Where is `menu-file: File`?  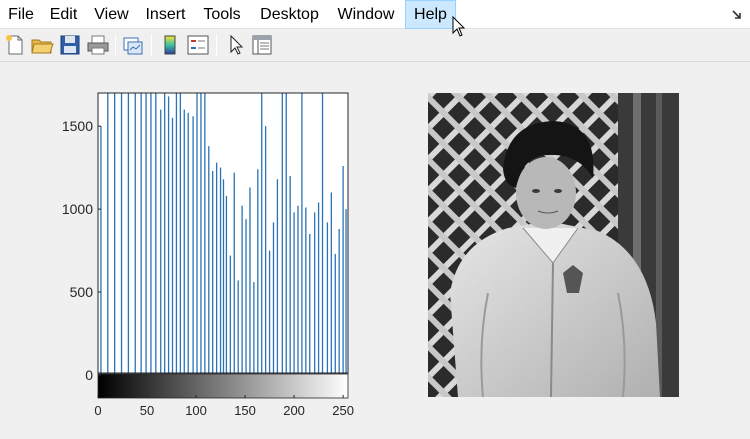
menu-file: File is located at coordinates (21, 14).